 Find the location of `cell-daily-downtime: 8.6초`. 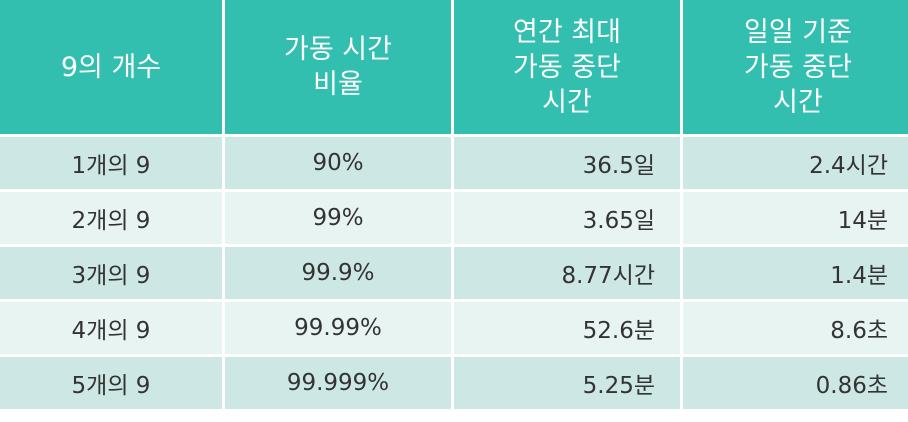

cell-daily-downtime: 8.6초 is located at coordinates (795, 328).